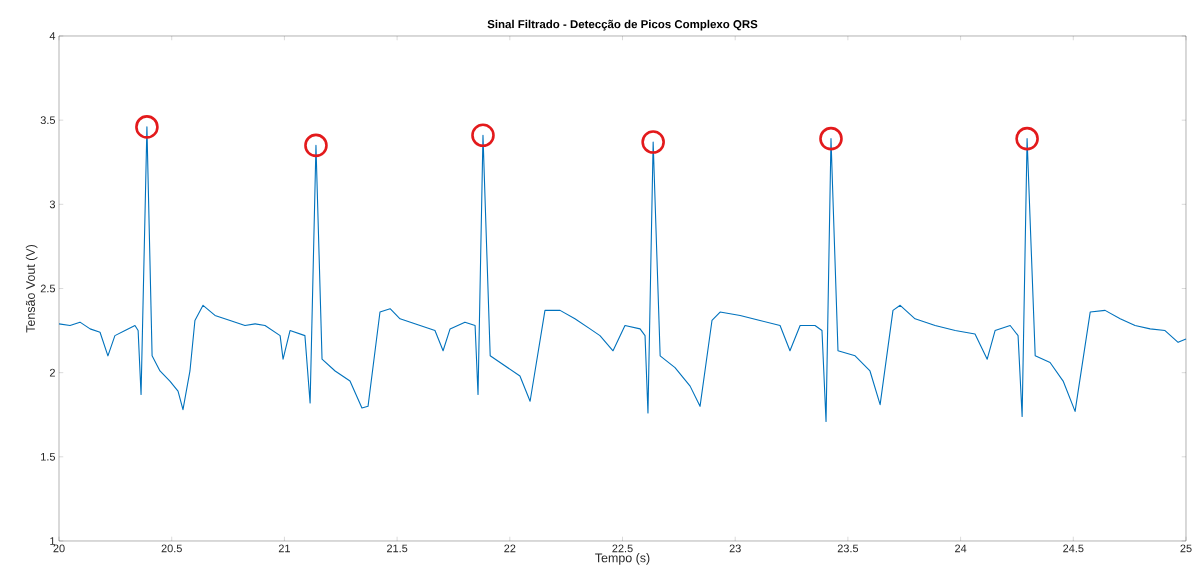 The image size is (1194, 586). What do you see at coordinates (52, 372) in the screenshot?
I see `y-tick-label: 2` at bounding box center [52, 372].